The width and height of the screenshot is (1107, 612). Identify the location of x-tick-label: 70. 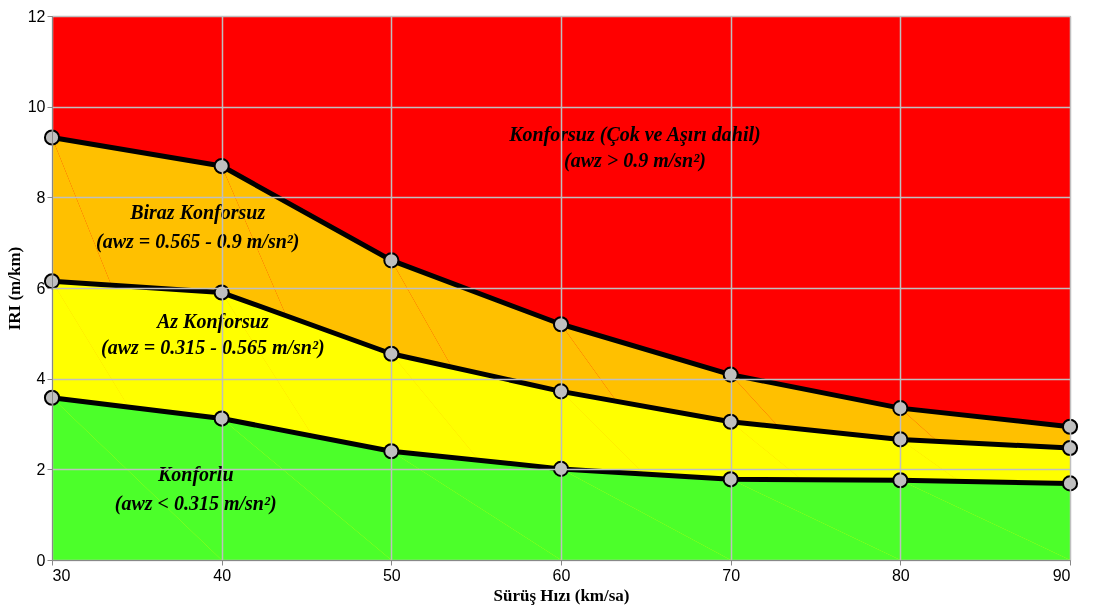
(731, 575).